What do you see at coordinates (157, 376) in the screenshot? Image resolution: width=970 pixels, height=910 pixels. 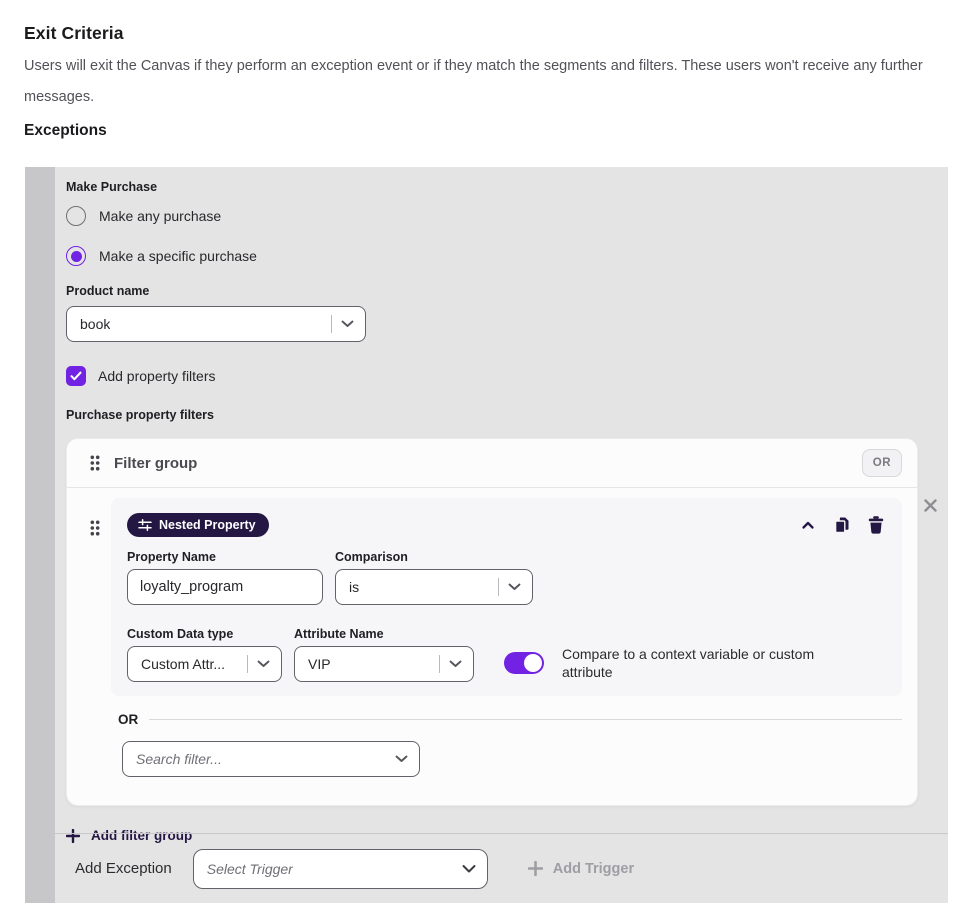 I see `add-property-filters-label: Add property filters` at bounding box center [157, 376].